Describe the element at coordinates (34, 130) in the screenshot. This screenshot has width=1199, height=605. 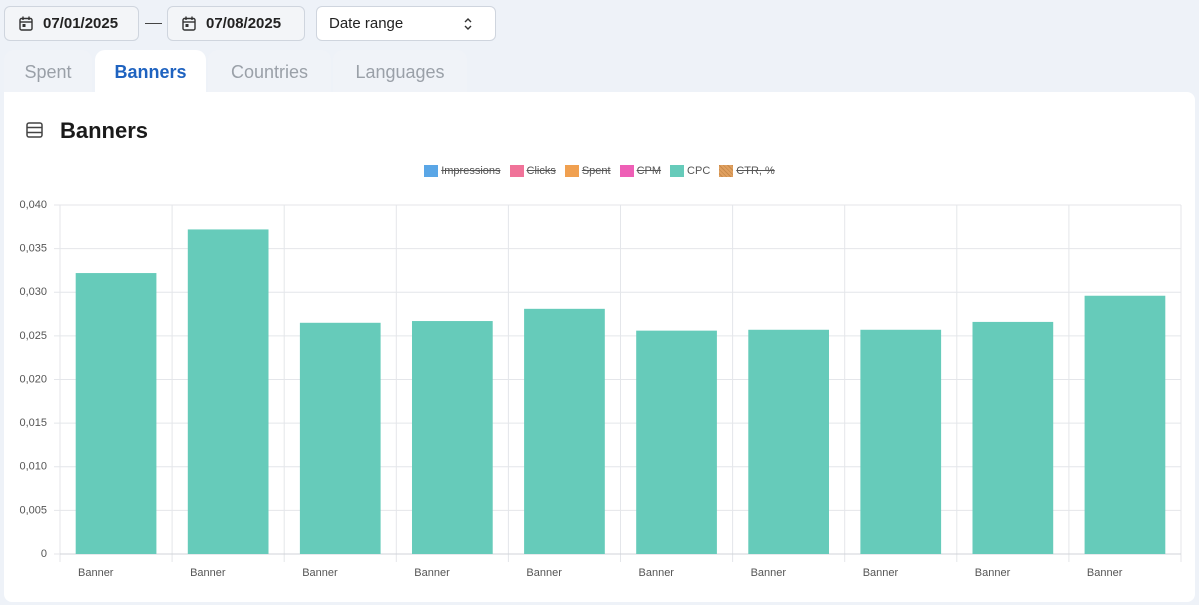
I see `table-icon` at that location.